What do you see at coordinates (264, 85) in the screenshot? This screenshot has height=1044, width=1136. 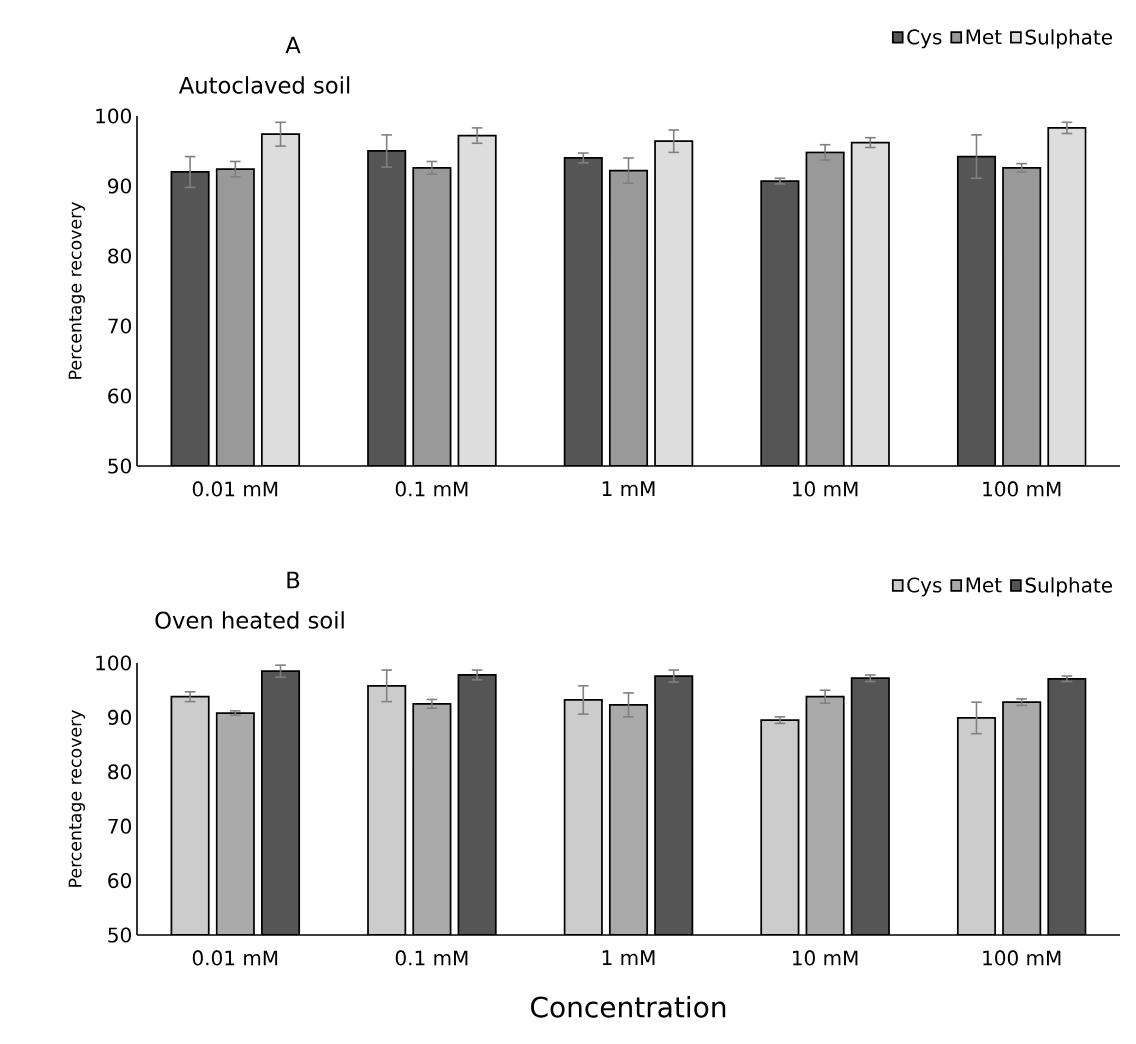 I see `chart-subtitle: Autoclaved soil` at bounding box center [264, 85].